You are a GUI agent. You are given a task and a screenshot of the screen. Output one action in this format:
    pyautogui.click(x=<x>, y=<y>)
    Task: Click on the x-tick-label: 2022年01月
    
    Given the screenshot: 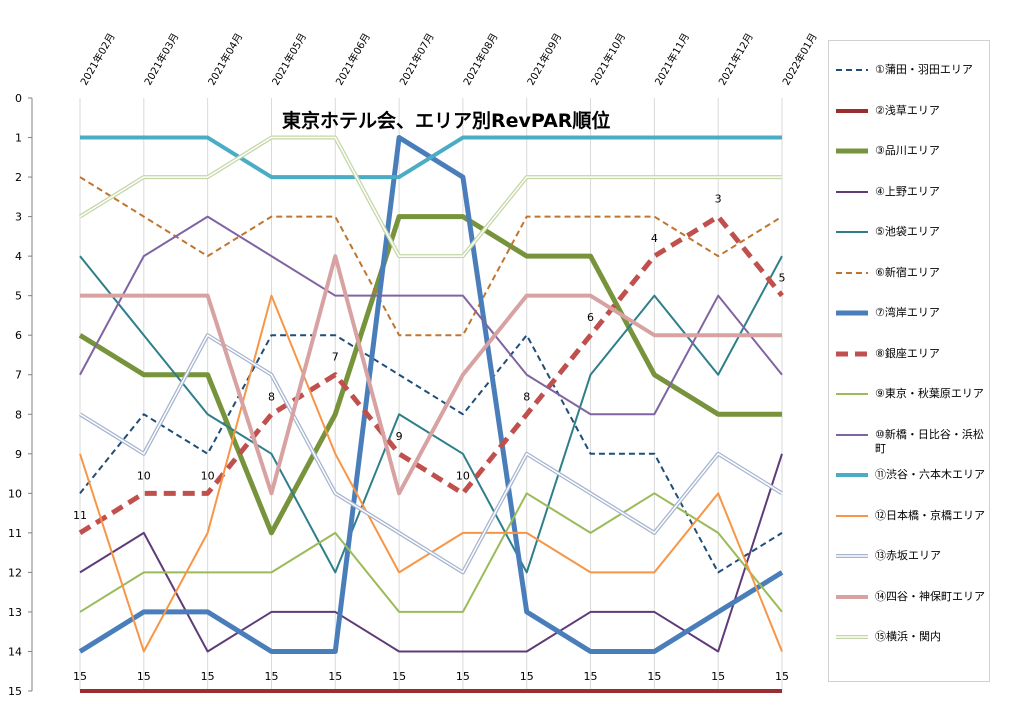 What is the action you would take?
    pyautogui.click(x=799, y=59)
    